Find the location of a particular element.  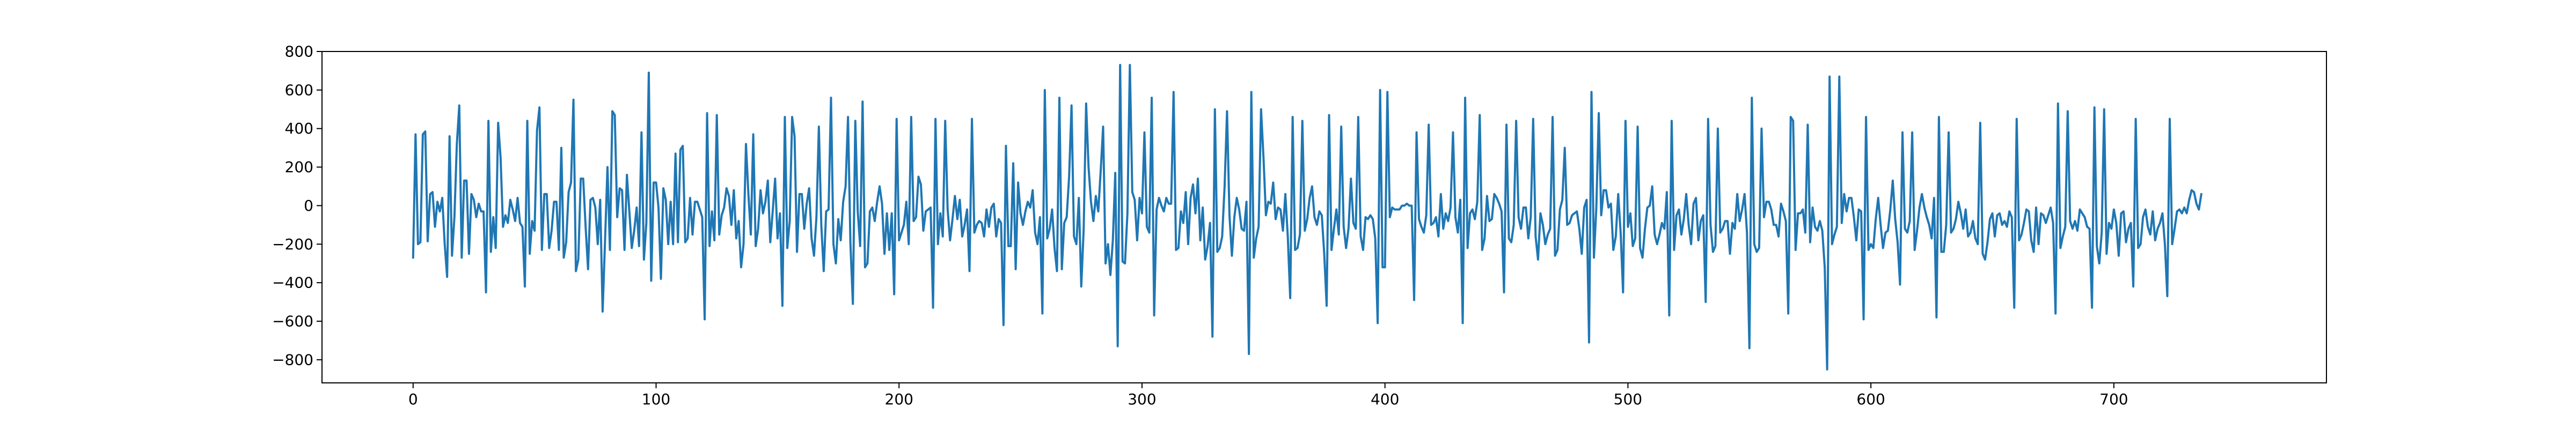

y-tick-label: 400 is located at coordinates (299, 128).